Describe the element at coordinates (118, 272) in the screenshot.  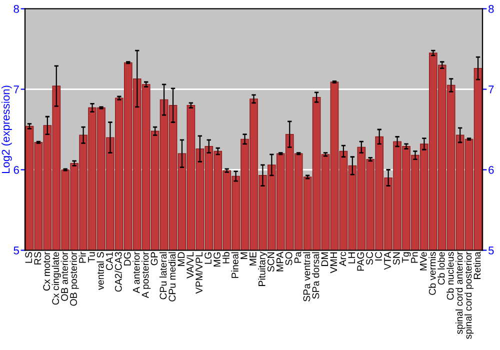
I see `x-tick-label: CA2/CA3` at that location.